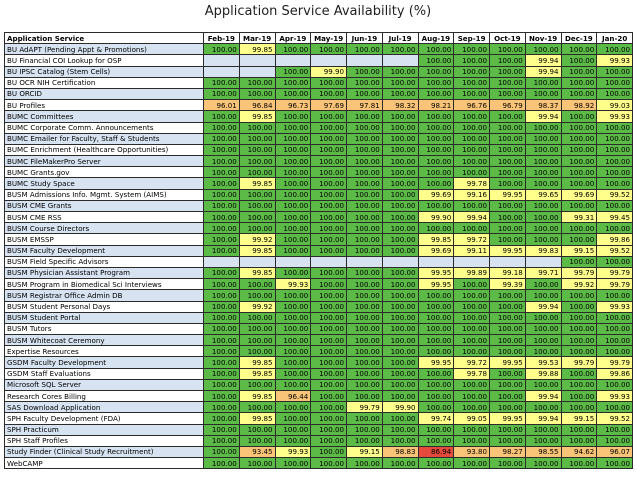  Describe the element at coordinates (614, 116) in the screenshot. I see `availability-cell: 99.93` at that location.